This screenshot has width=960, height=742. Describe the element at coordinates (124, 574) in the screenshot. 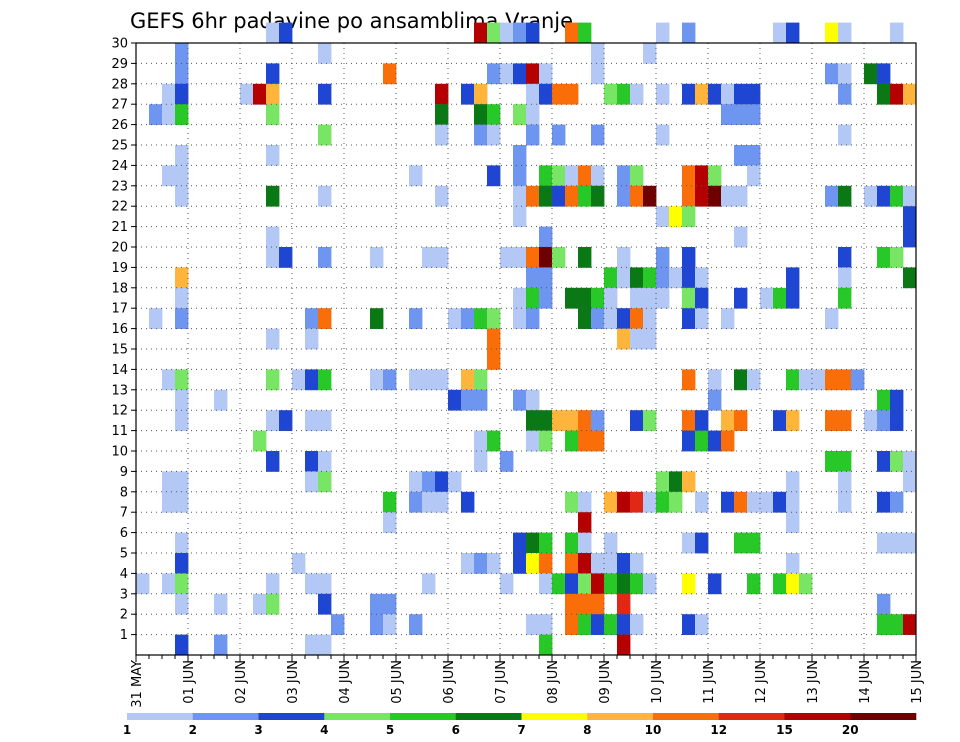

I see `y-tick-label: 4` at that location.